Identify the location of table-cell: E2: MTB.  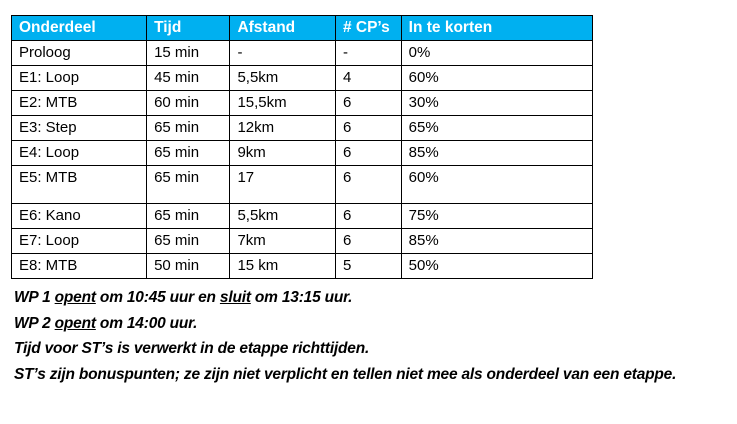
(79, 103).